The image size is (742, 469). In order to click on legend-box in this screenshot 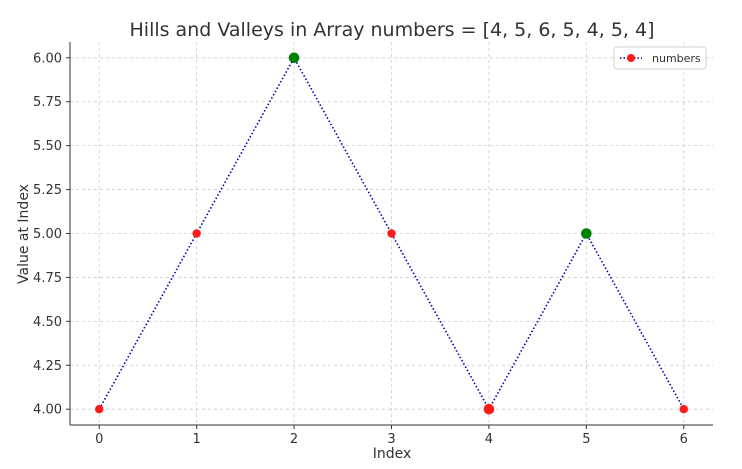, I will do `click(660, 58)`.